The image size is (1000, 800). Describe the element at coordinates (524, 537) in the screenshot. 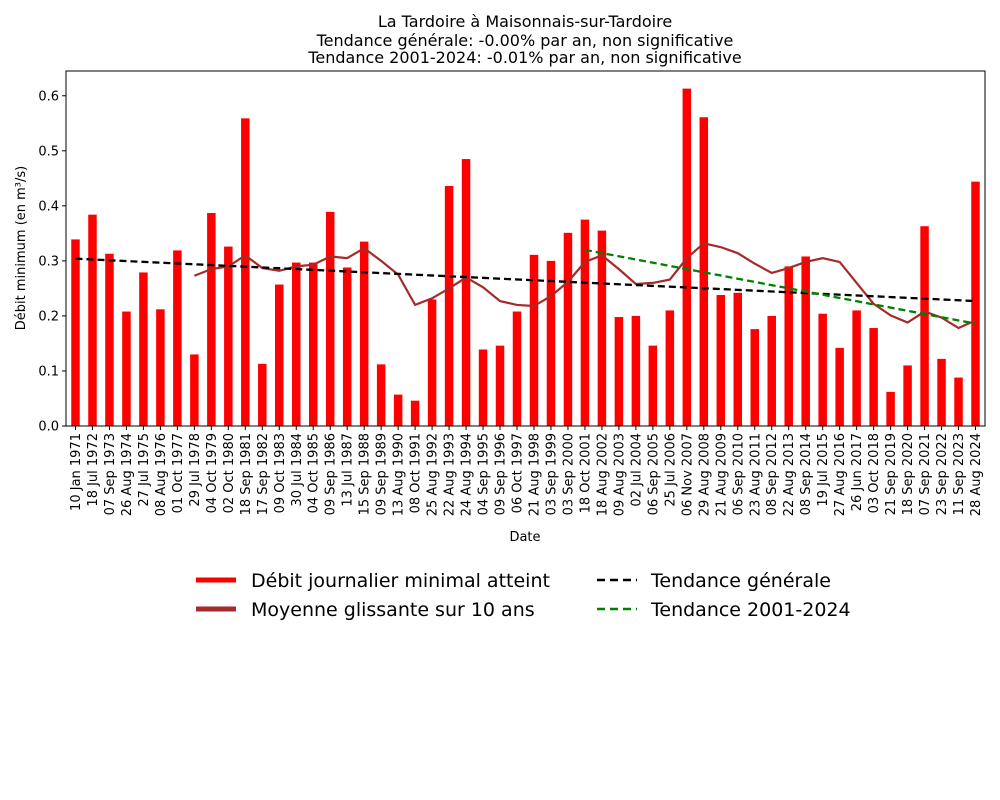

I see `x-axis-label: Date` at that location.